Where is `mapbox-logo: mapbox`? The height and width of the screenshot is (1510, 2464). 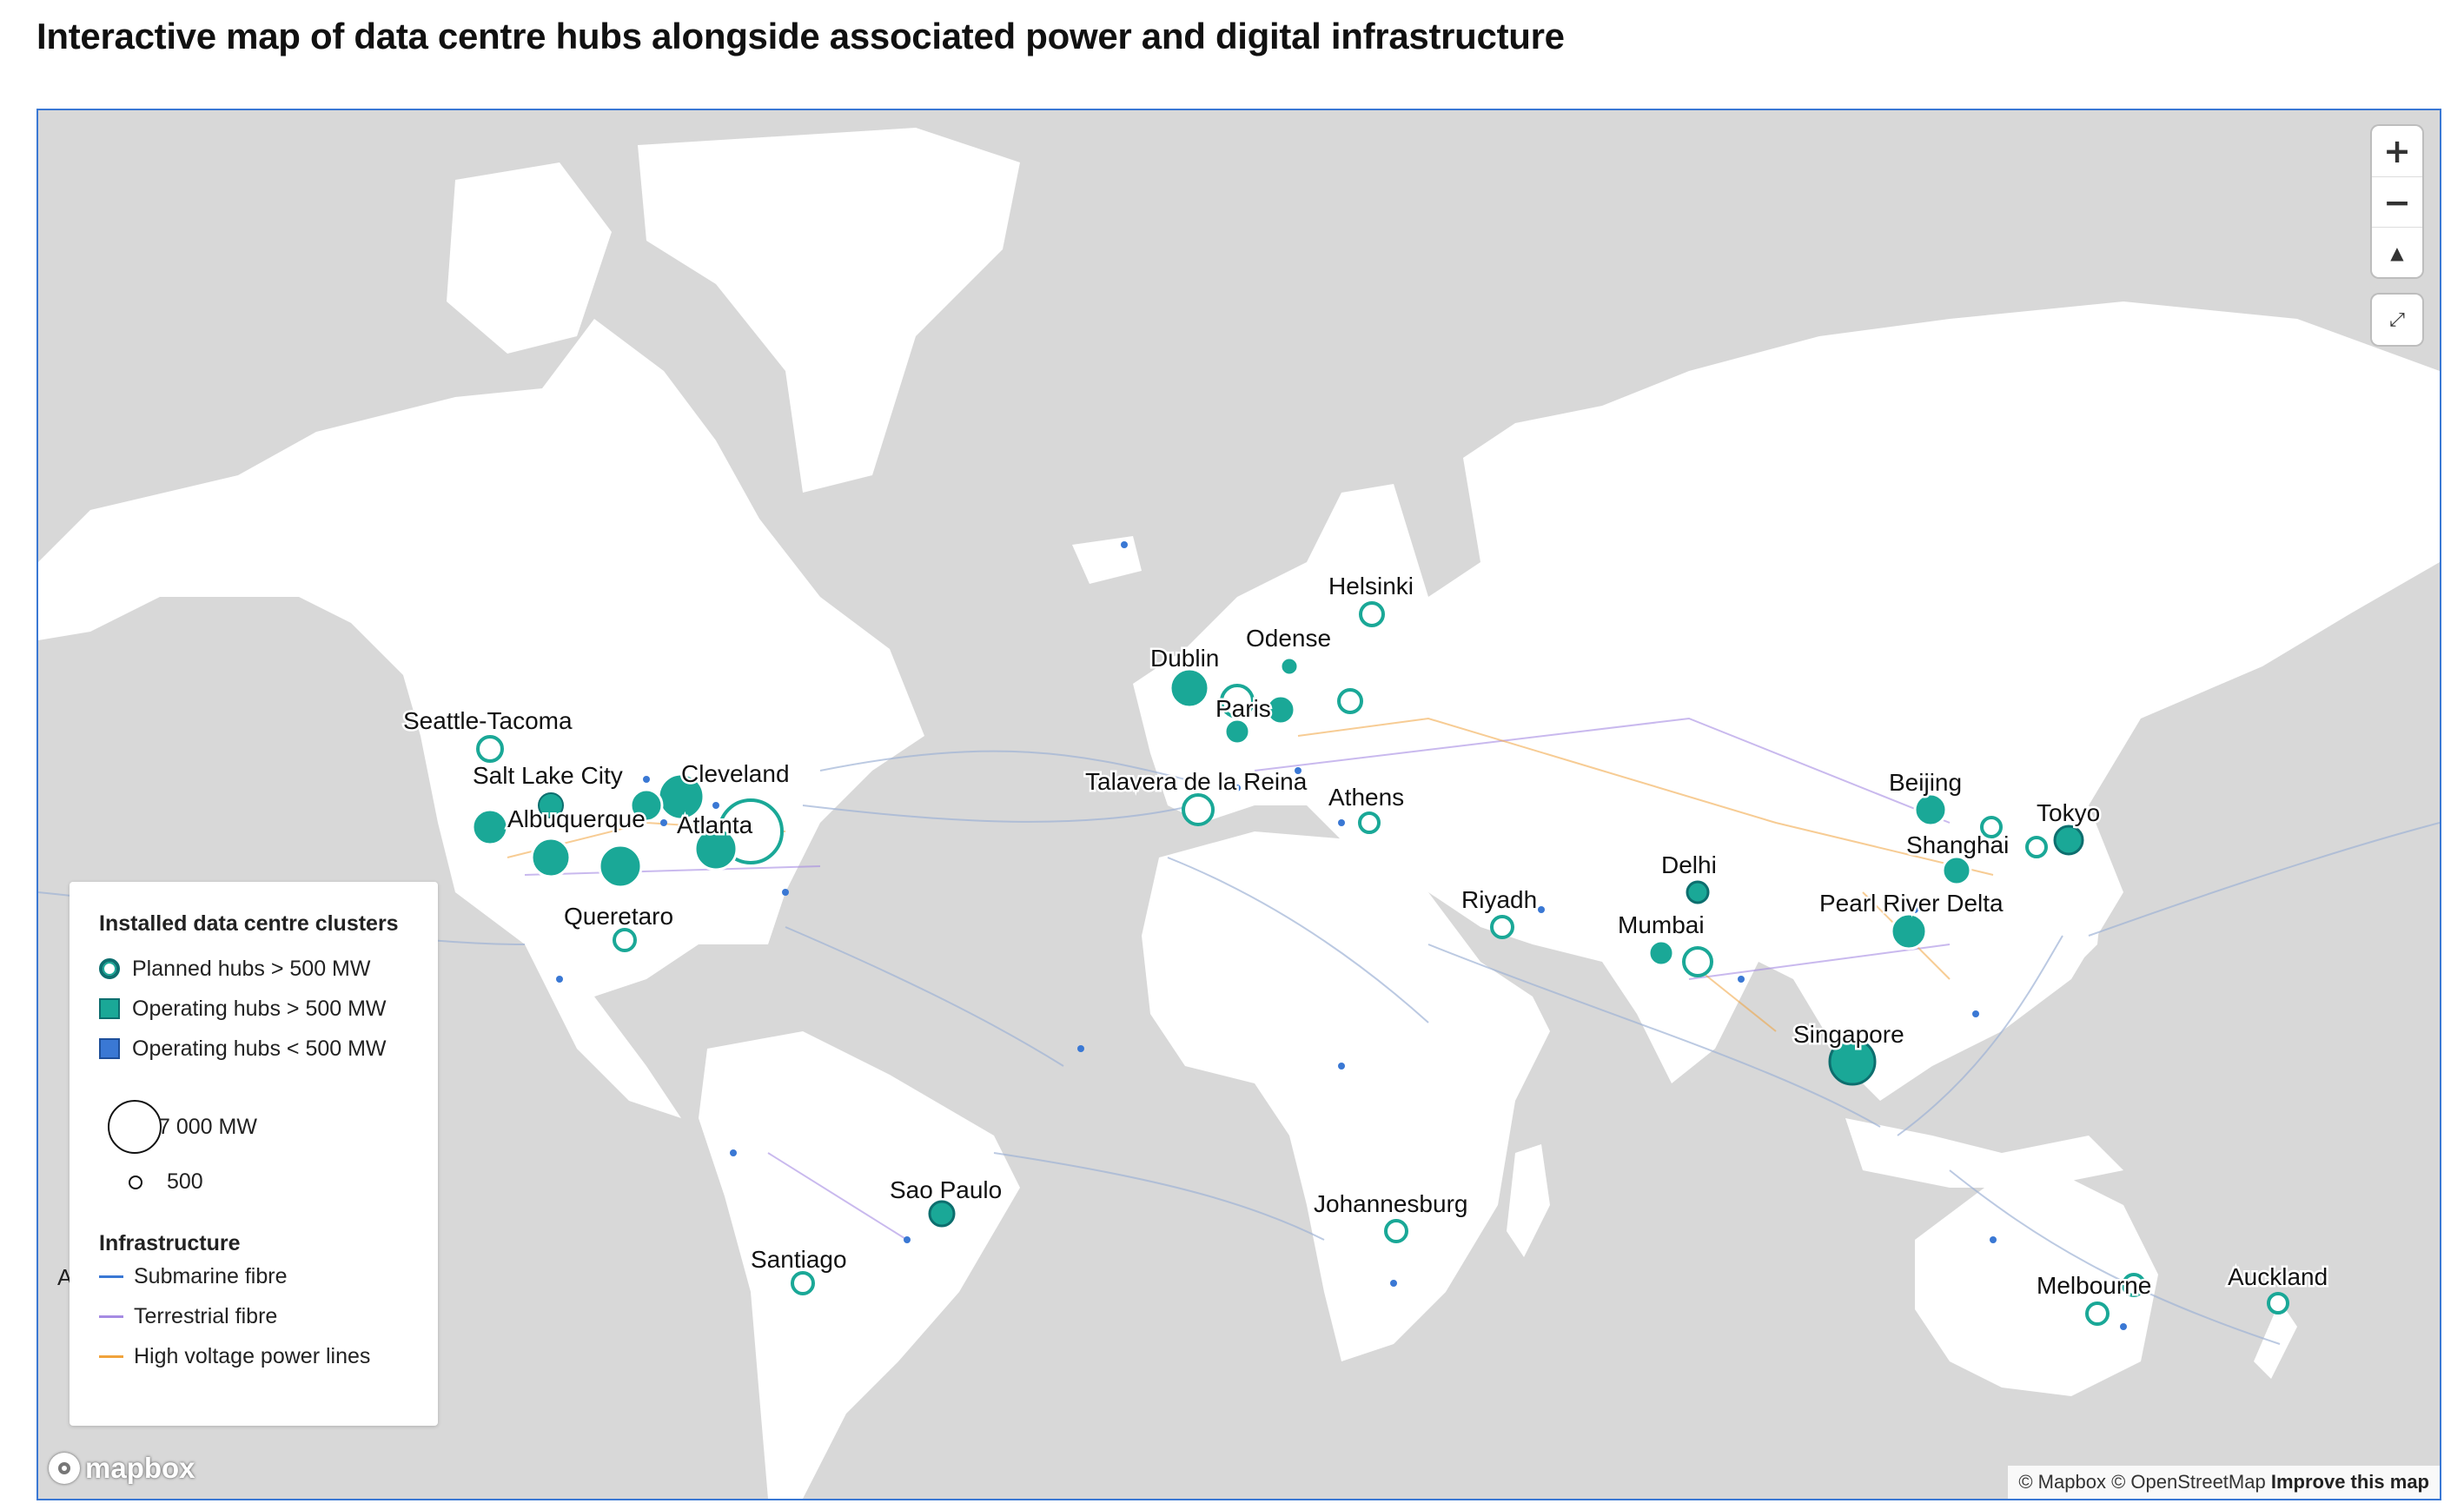 mapbox-logo: mapbox is located at coordinates (122, 1468).